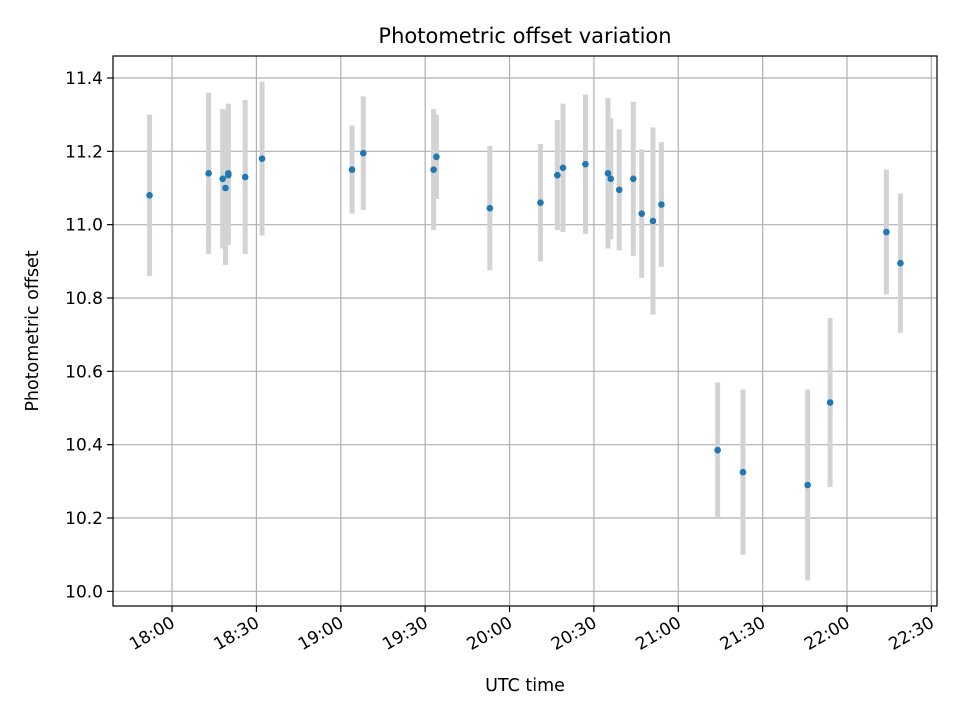 This screenshot has height=725, width=960. What do you see at coordinates (84, 372) in the screenshot?
I see `y-tick-label: 10.6` at bounding box center [84, 372].